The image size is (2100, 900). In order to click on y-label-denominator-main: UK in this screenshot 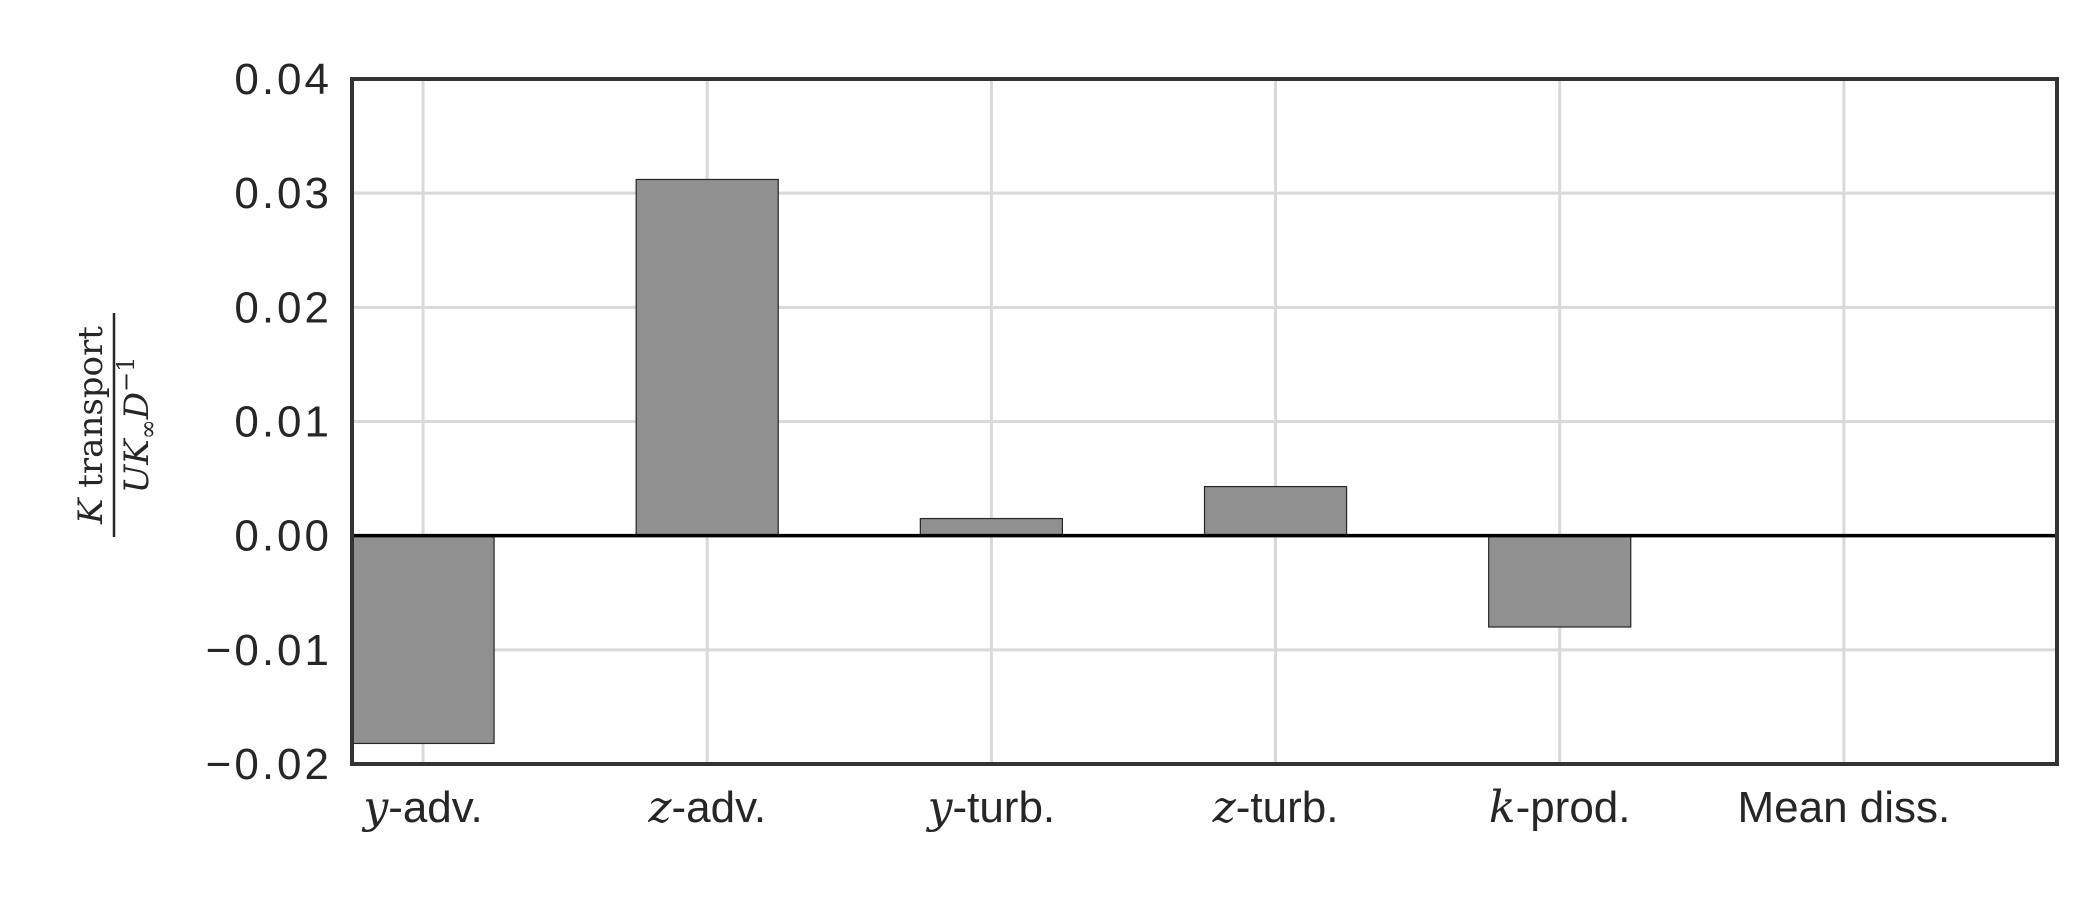, I will do `click(137, 465)`.